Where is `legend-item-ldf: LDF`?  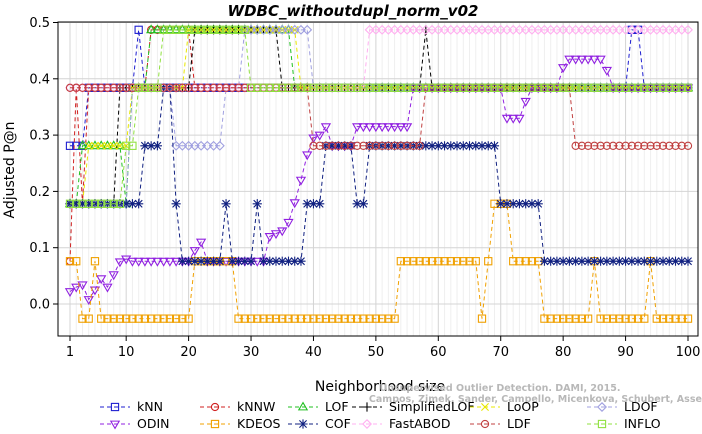 legend-item-ldf: LDF is located at coordinates (500, 423).